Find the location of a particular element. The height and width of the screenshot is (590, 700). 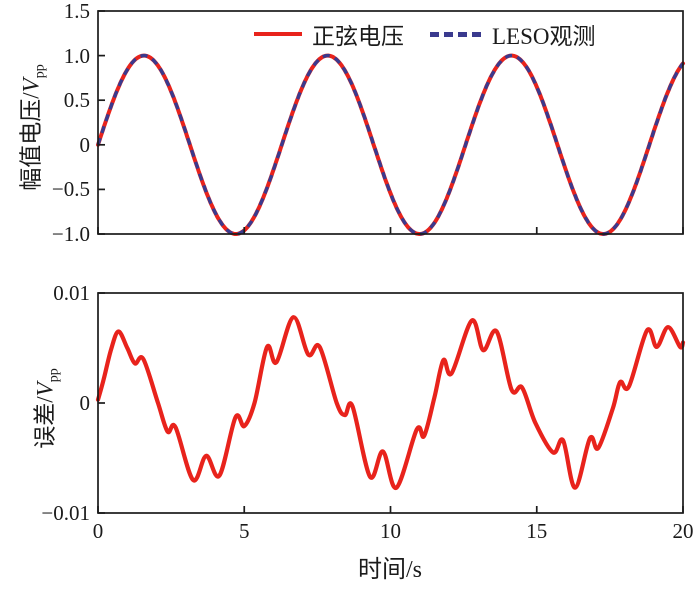

x-axis-label: 时间/s is located at coordinates (389, 570).